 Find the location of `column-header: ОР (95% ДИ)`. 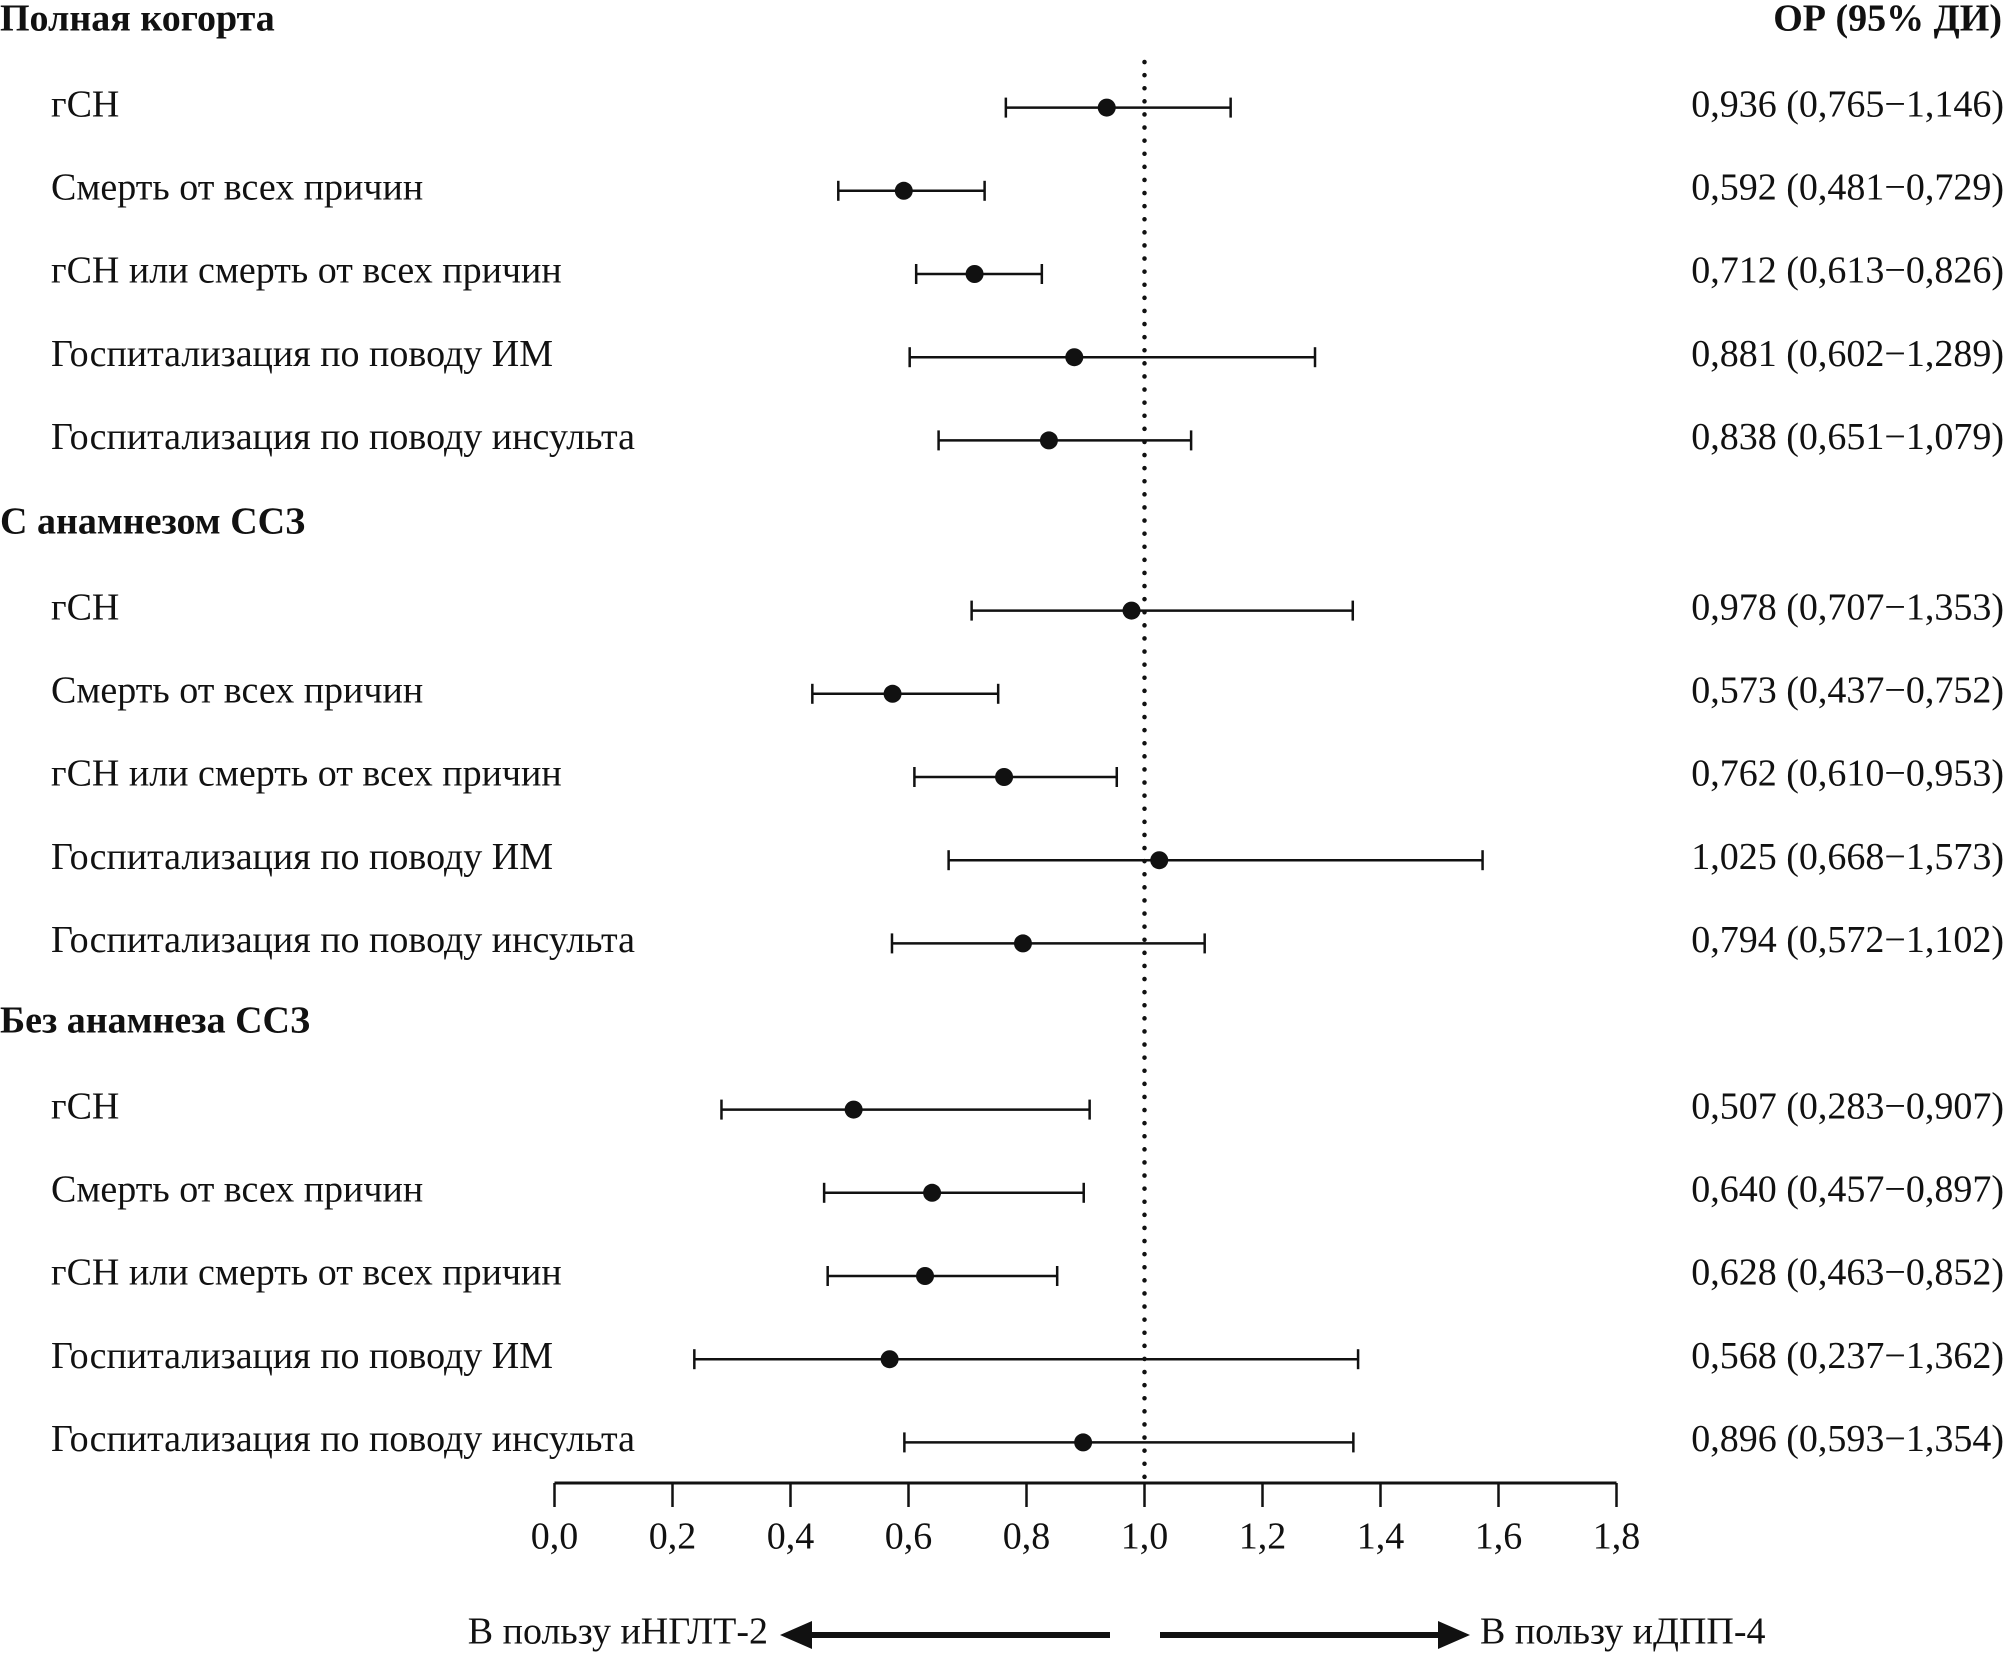

column-header: ОР (95% ДИ) is located at coordinates (1887, 20).